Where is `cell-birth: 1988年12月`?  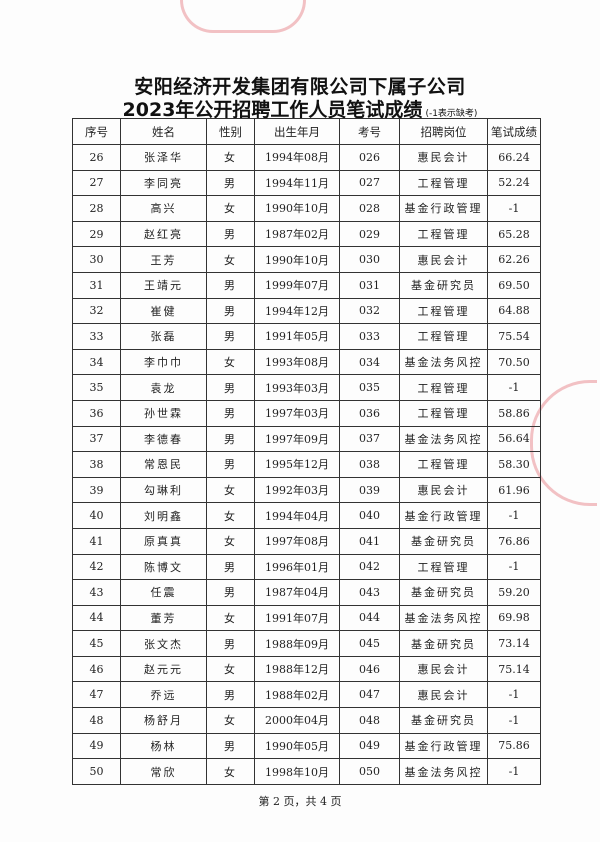 cell-birth: 1988年12月 is located at coordinates (297, 669).